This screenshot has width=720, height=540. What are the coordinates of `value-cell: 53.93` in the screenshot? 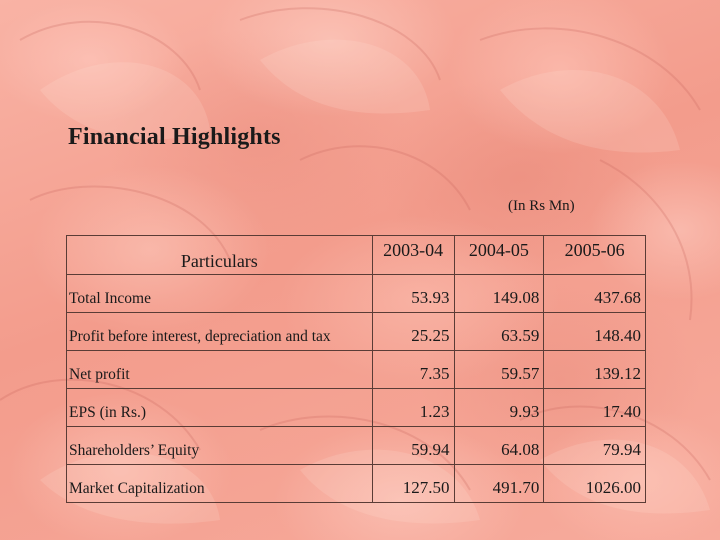 It's located at (413, 293).